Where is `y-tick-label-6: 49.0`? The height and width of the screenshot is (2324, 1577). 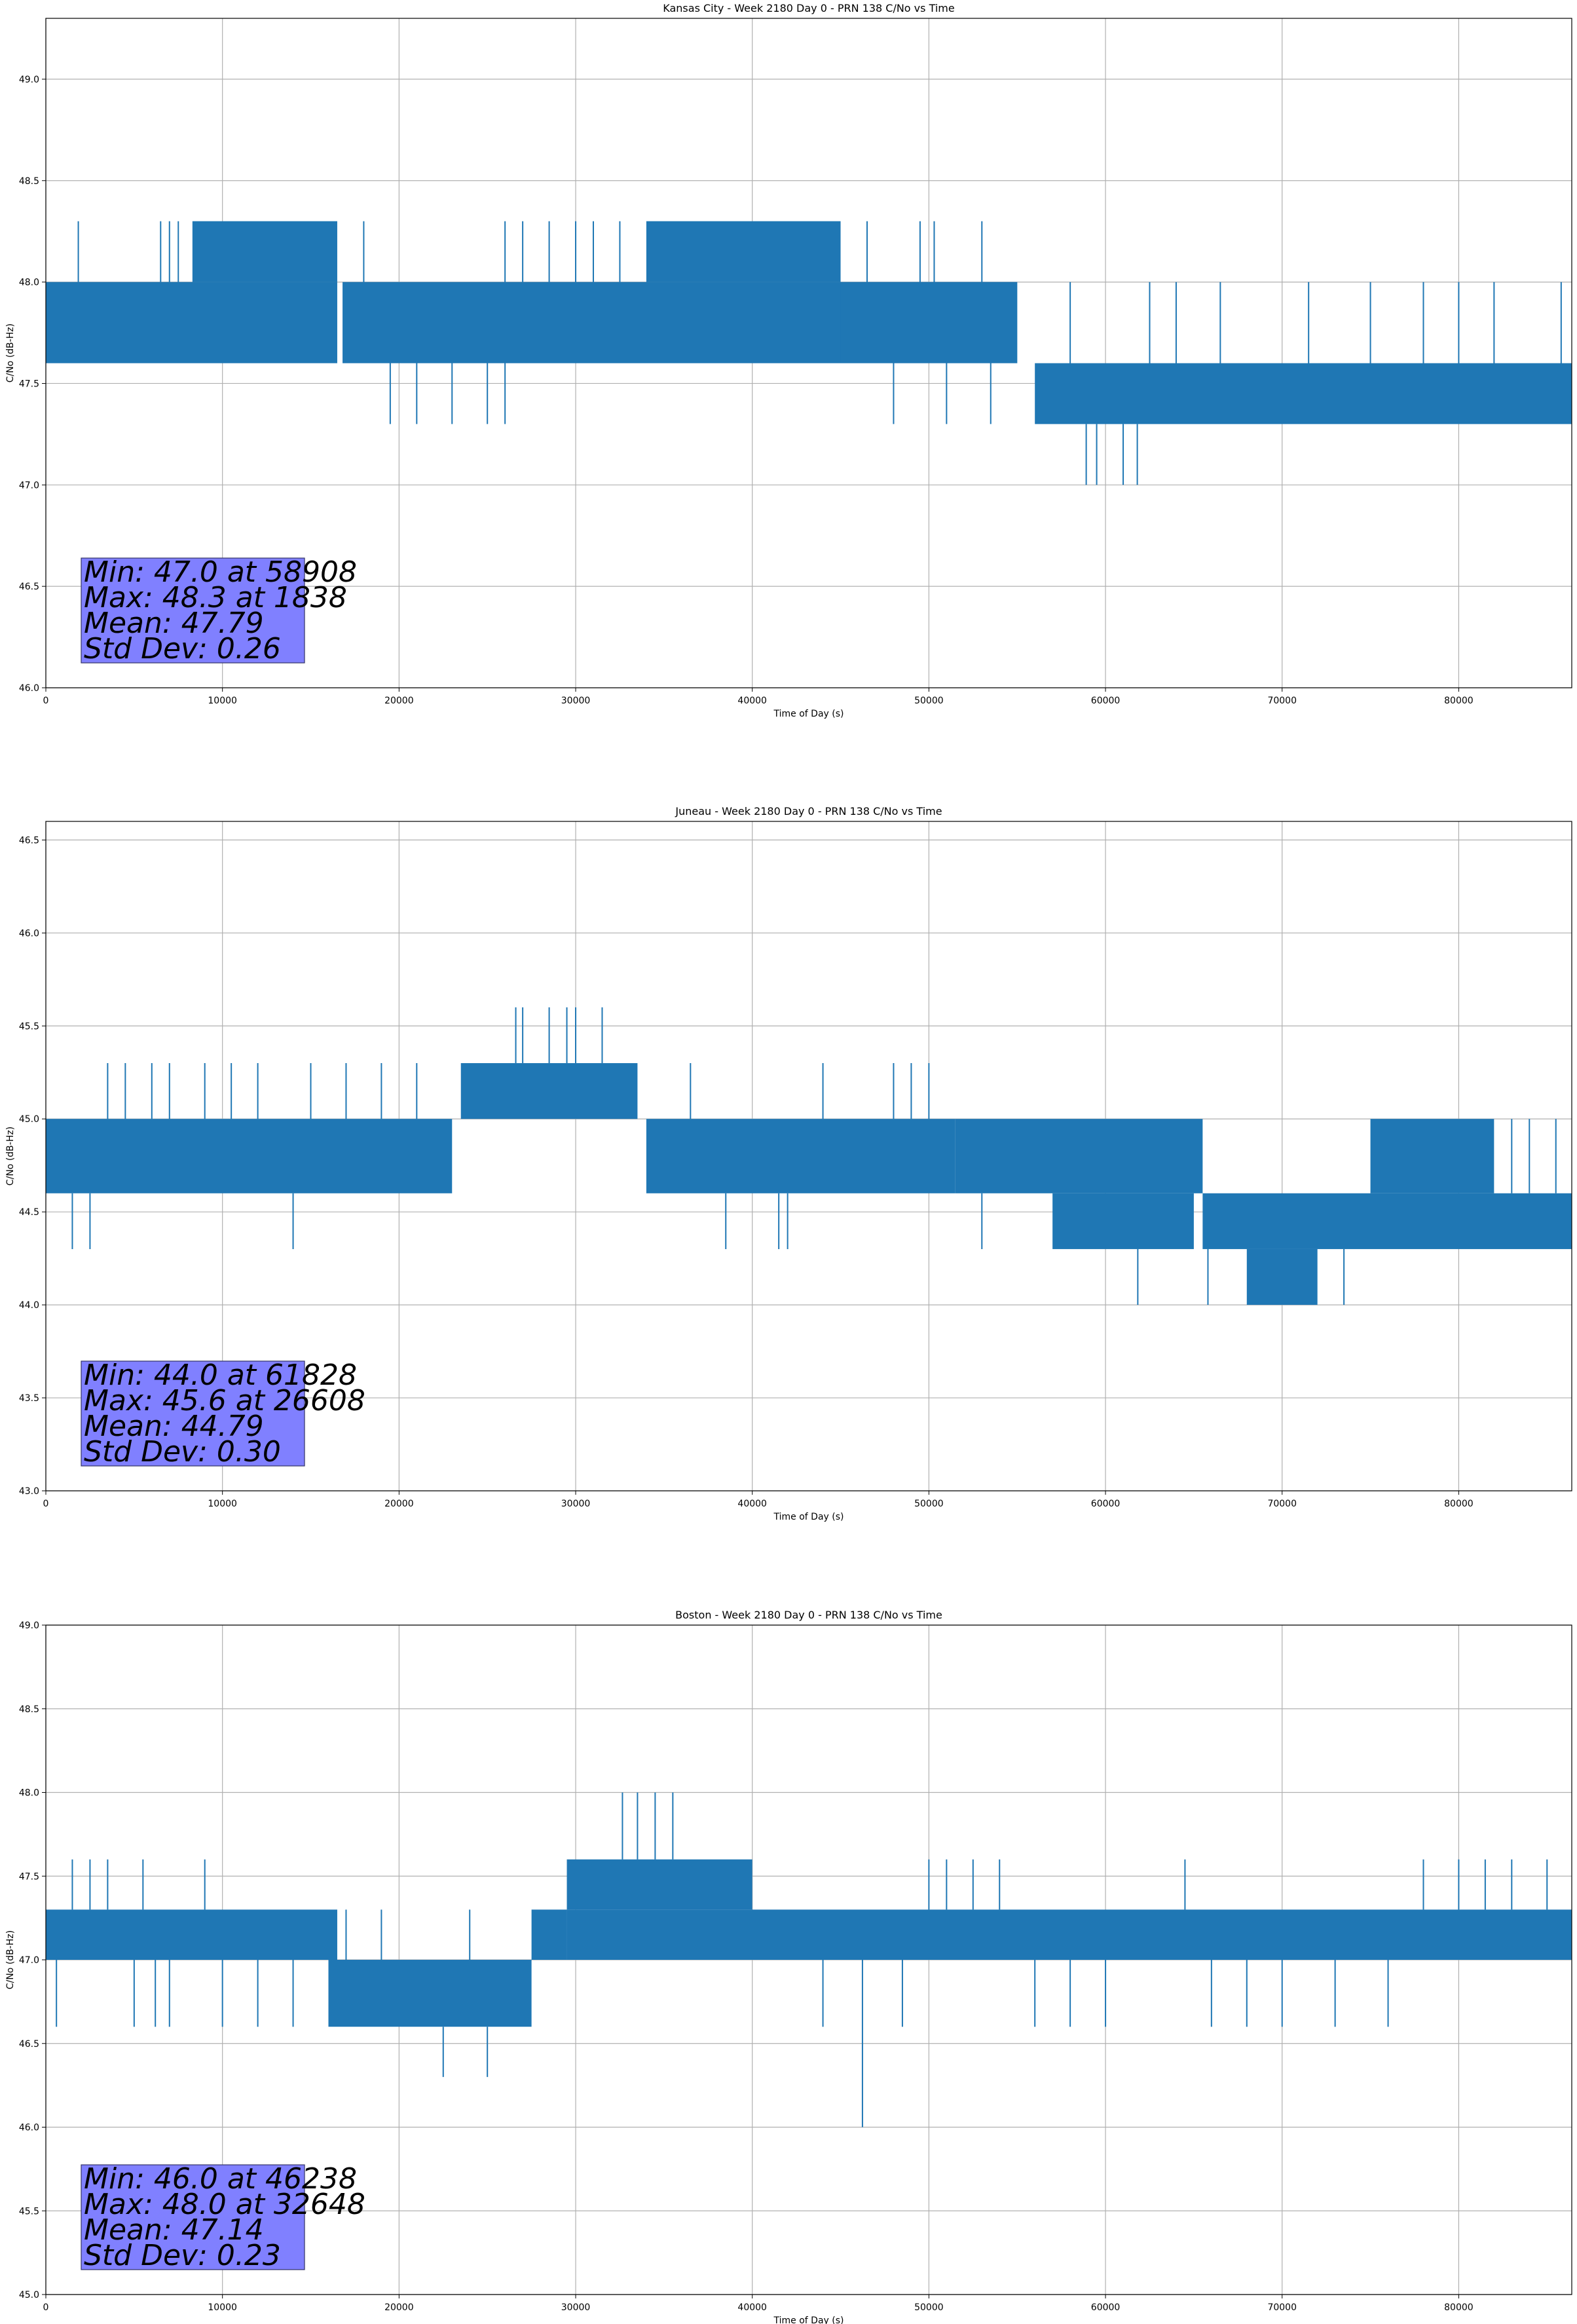 y-tick-label-6: 49.0 is located at coordinates (29, 80).